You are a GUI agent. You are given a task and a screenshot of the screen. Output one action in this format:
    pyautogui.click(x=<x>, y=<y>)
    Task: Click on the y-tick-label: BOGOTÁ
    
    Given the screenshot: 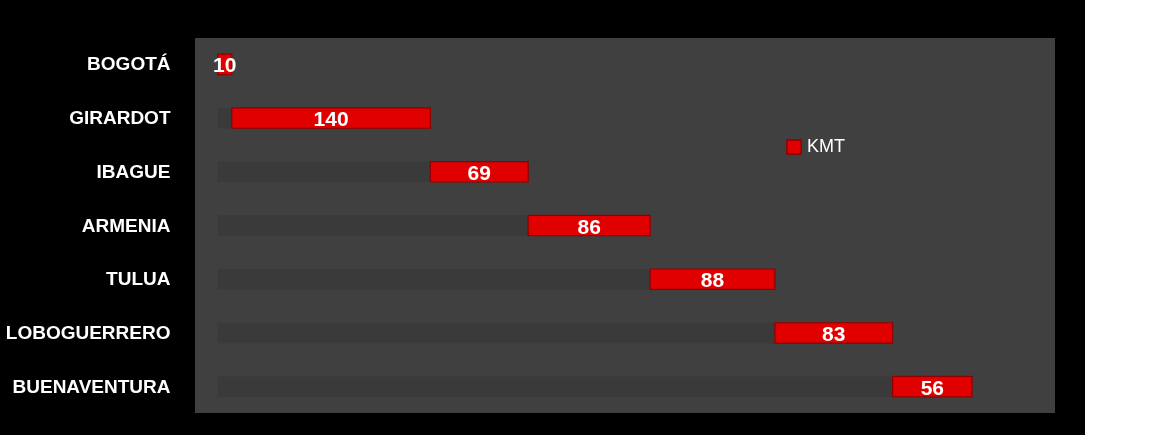 What is the action you would take?
    pyautogui.click(x=129, y=64)
    